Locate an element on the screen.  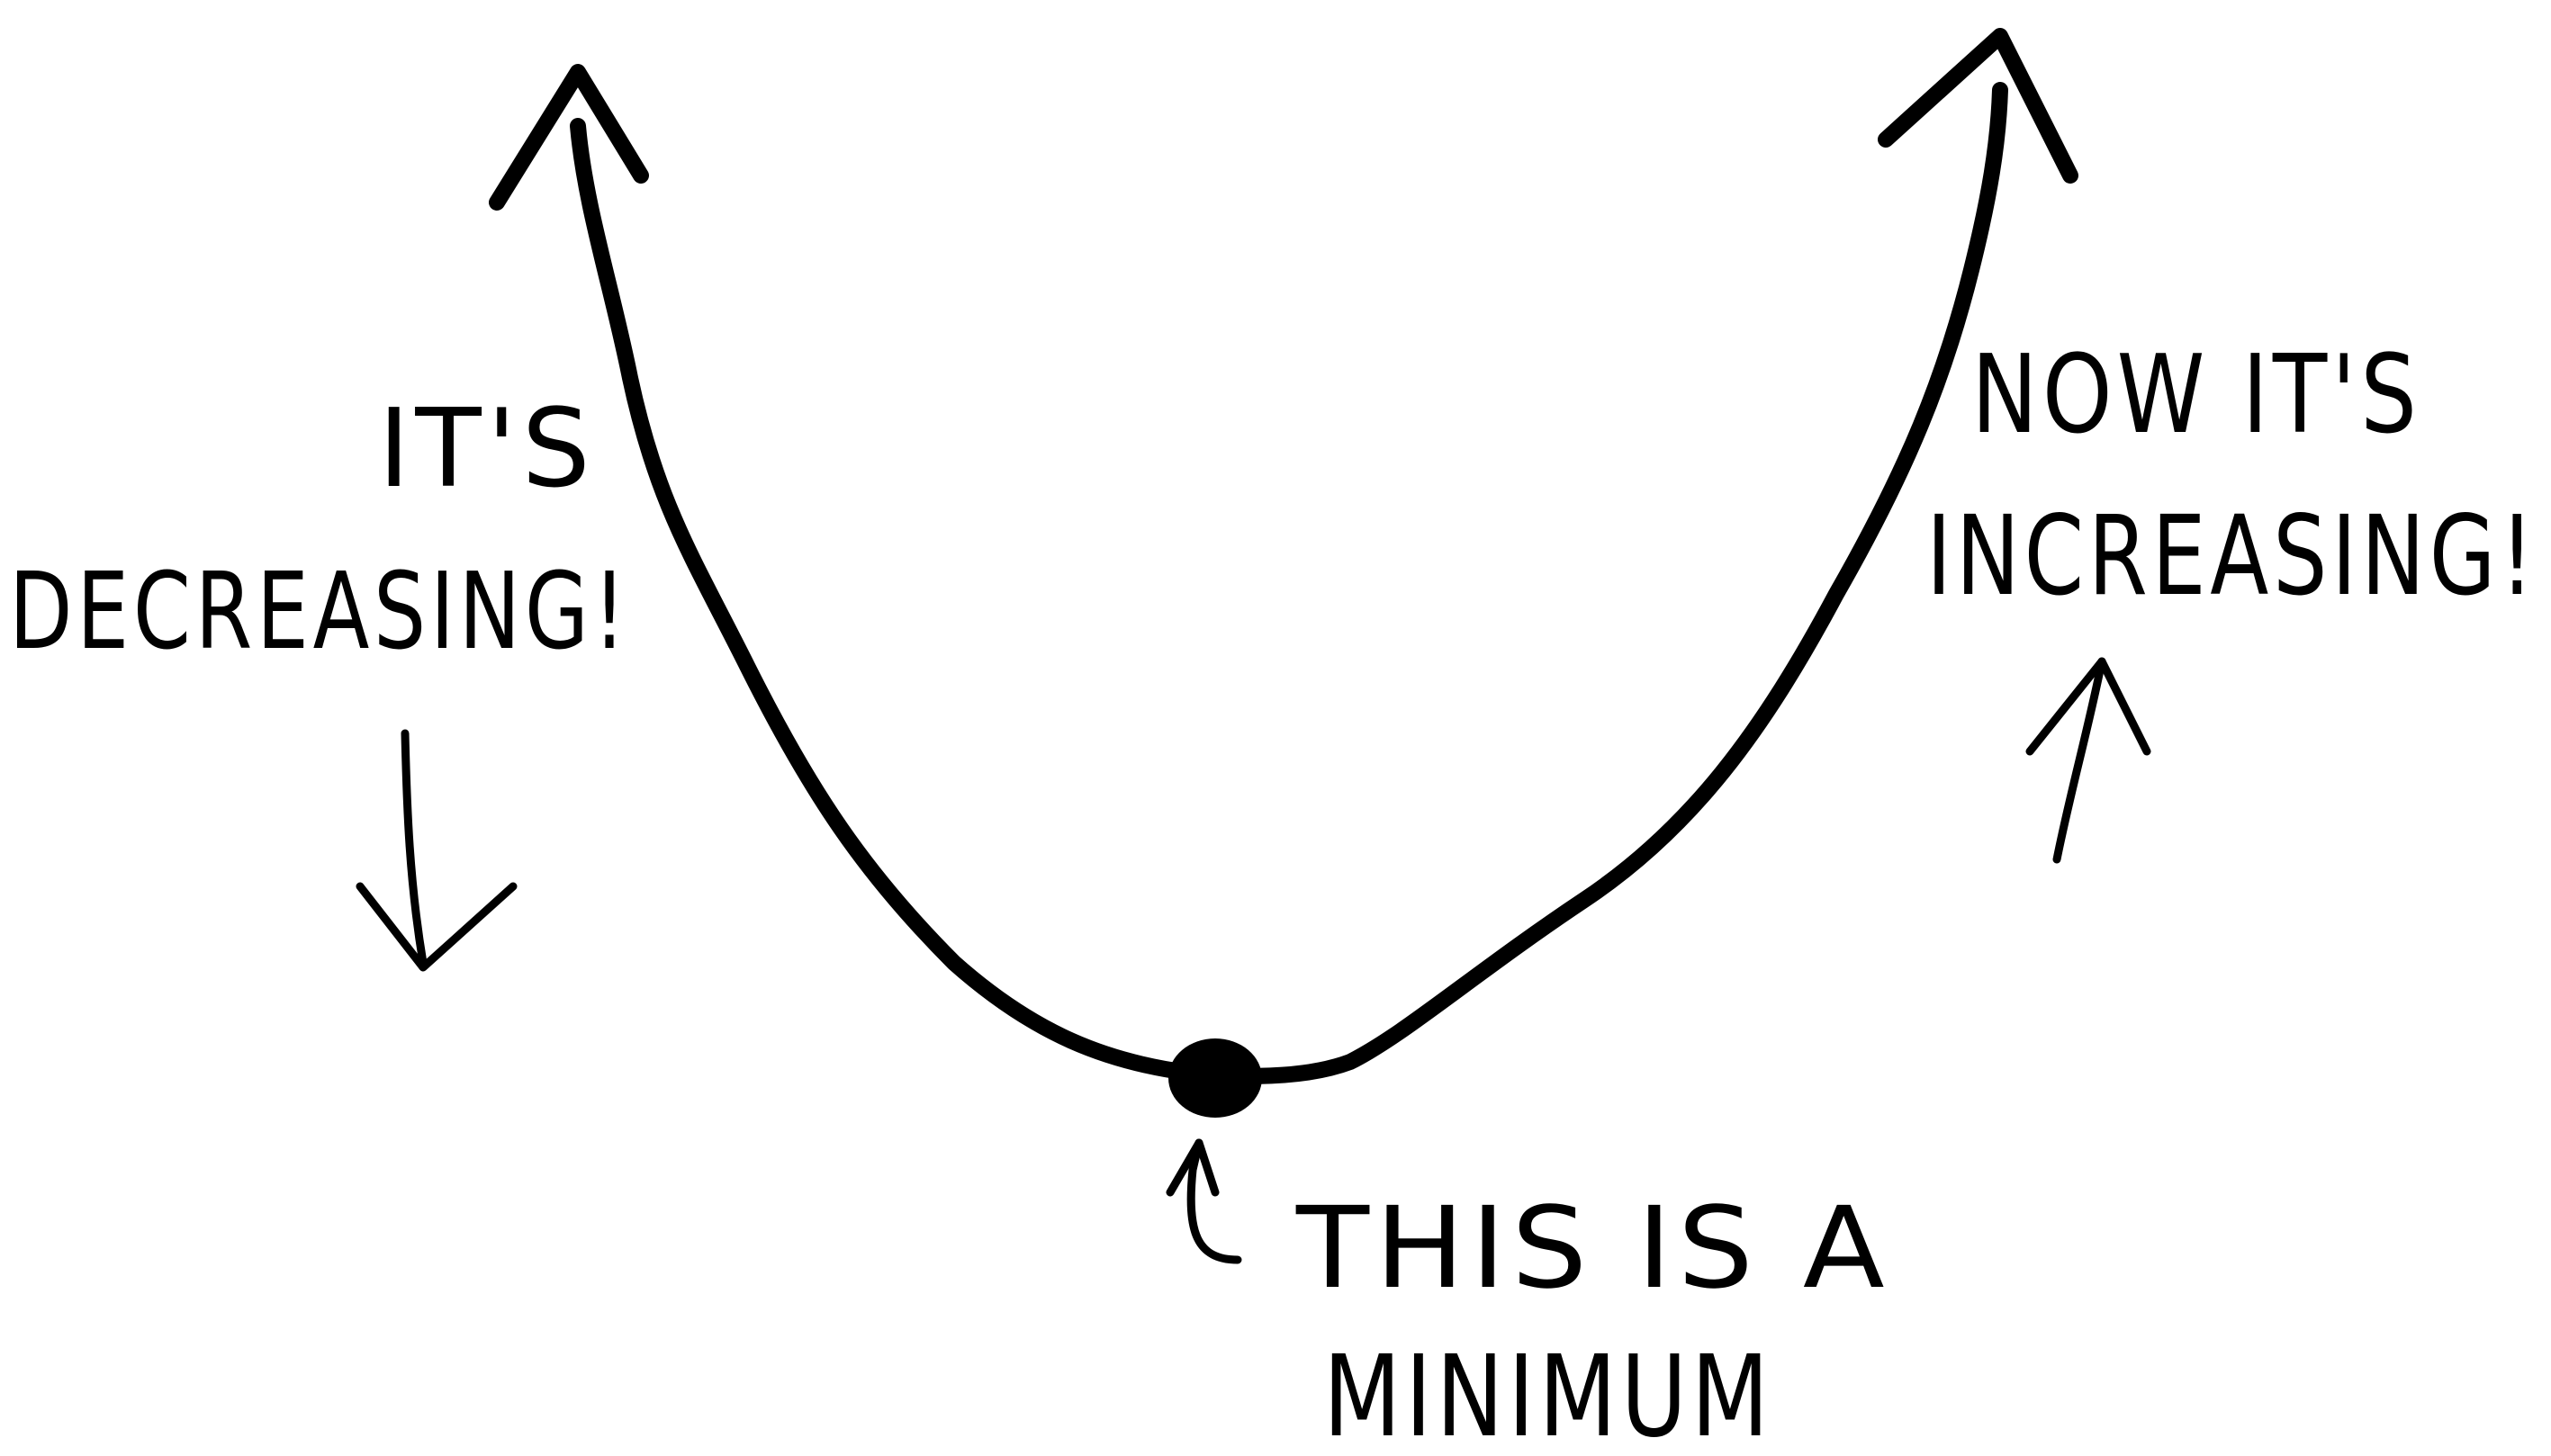
left-curve-arrowhead is located at coordinates (569, 137).